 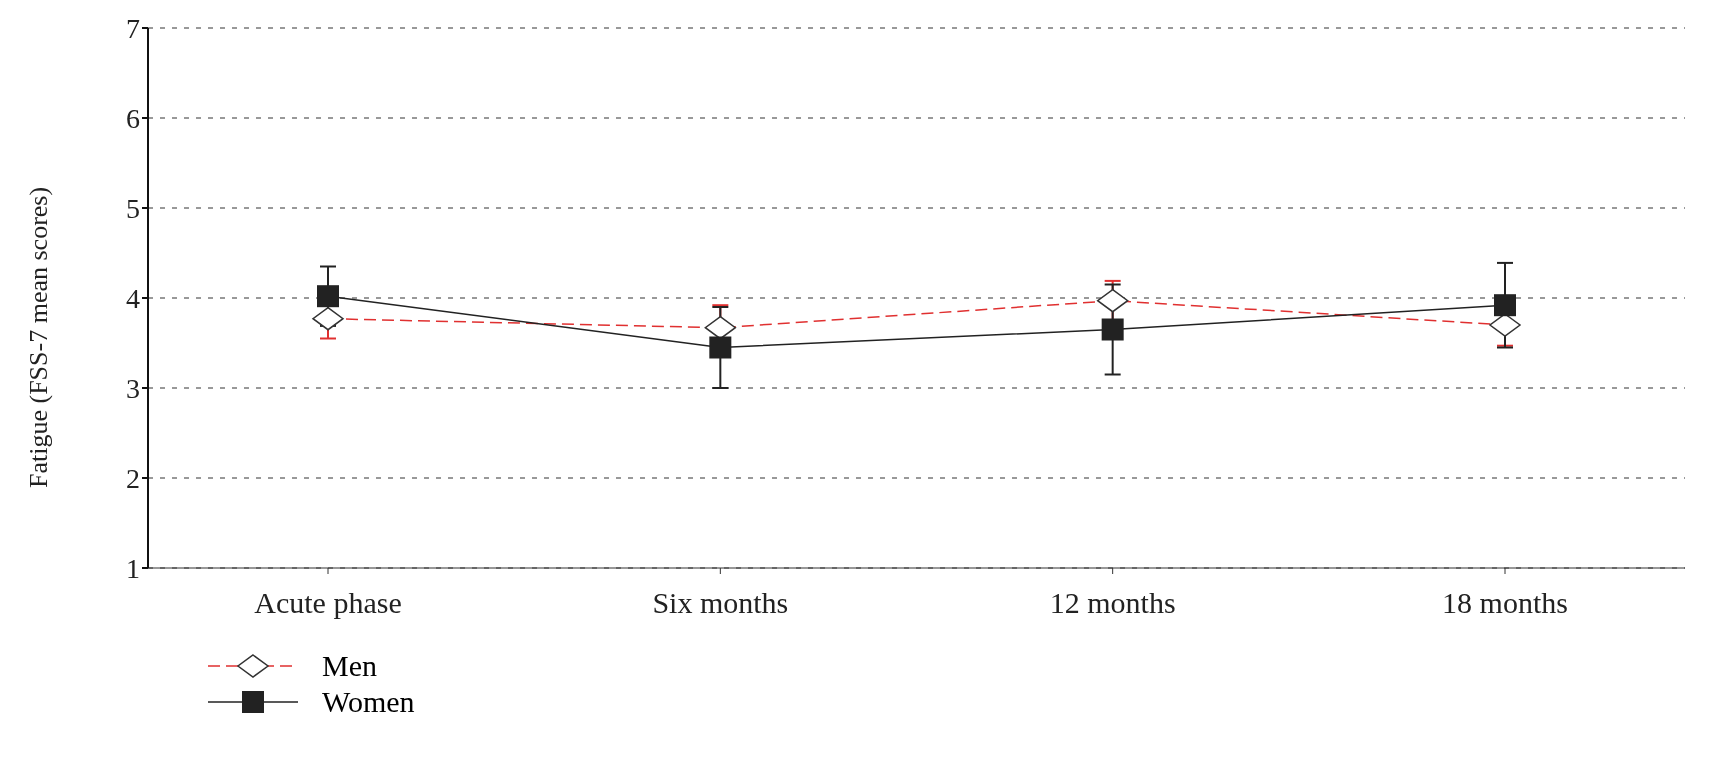 What do you see at coordinates (368, 702) in the screenshot?
I see `legend-label: Women` at bounding box center [368, 702].